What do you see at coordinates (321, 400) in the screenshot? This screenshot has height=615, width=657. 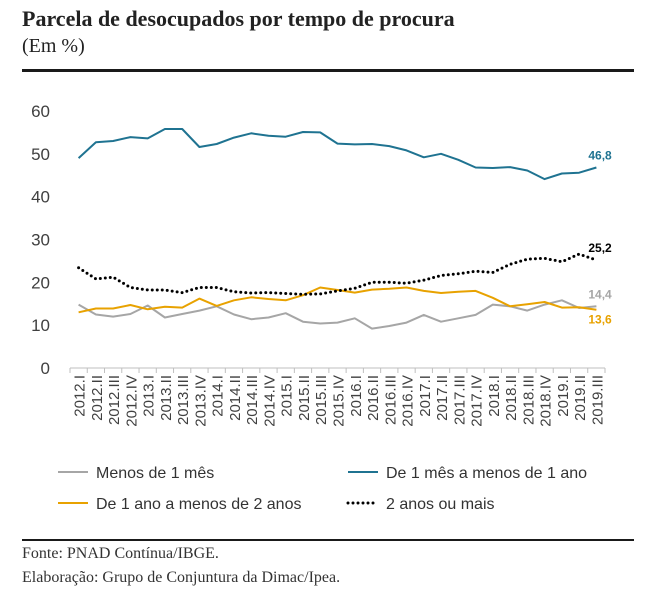 I see `x-tick-label: 2015.III` at bounding box center [321, 400].